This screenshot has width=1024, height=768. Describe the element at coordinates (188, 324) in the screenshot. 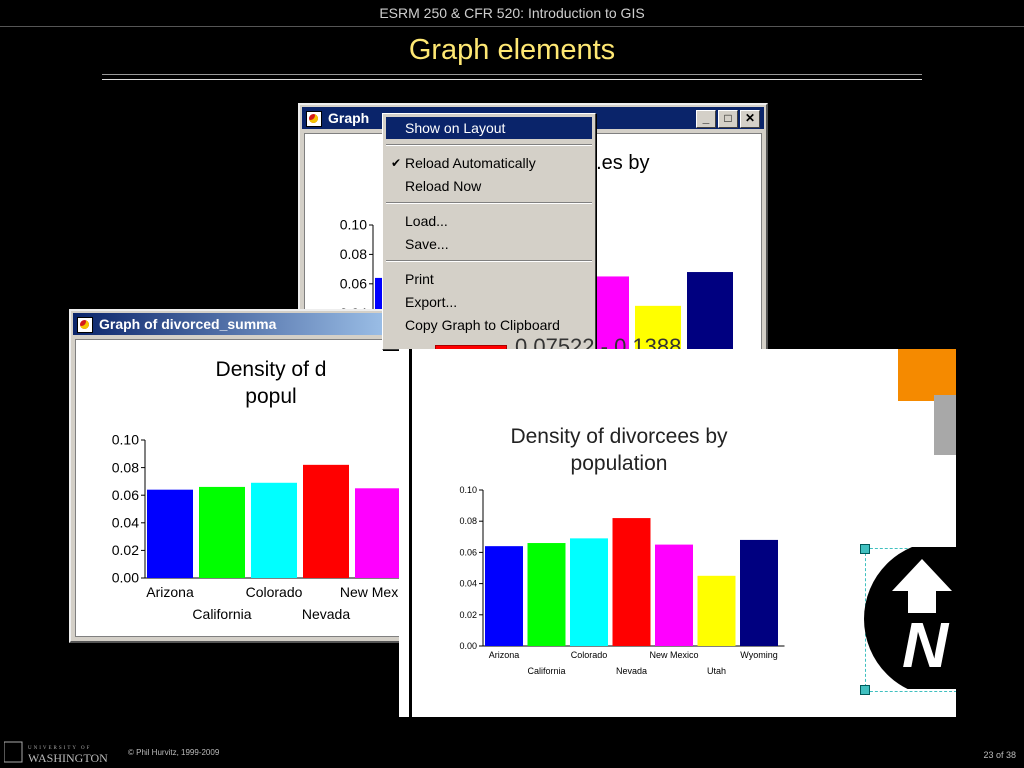

I see `graph-window-front-title: Graph of divorced_summa` at that location.